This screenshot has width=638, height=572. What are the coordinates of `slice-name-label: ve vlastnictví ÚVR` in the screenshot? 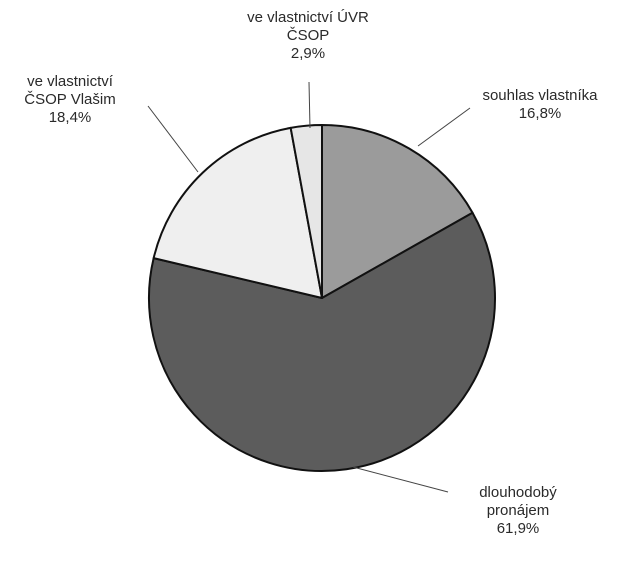 It's located at (308, 17).